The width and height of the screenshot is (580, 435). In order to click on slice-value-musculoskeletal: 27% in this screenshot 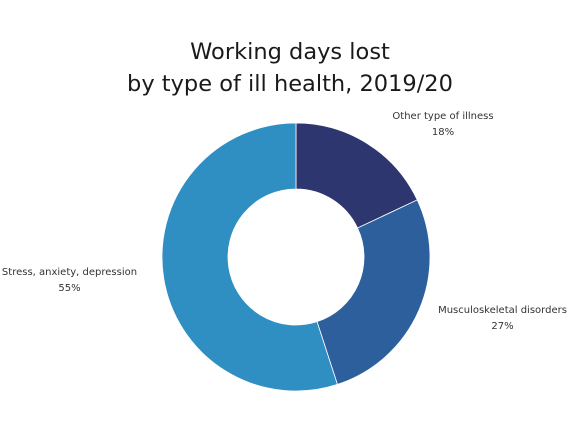, I will do `click(502, 326)`.